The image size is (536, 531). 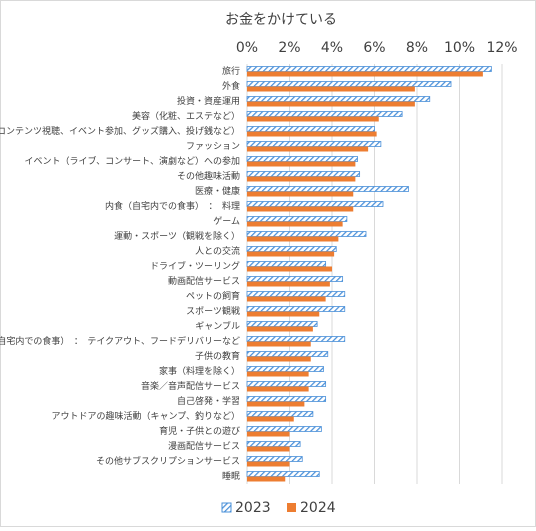 I want to click on x-tick-label: 10%, so click(x=459, y=48).